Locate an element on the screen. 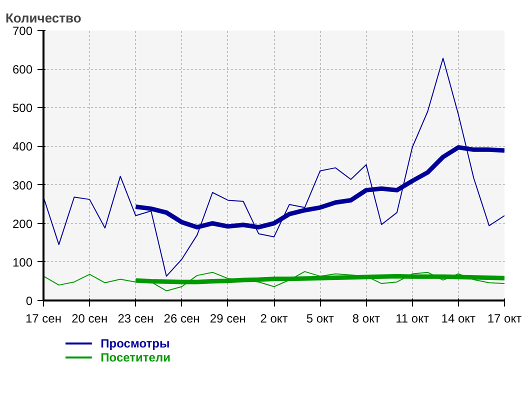 Image resolution: width=524 pixels, height=400 pixels. y-tick-label: 400 is located at coordinates (22, 147).